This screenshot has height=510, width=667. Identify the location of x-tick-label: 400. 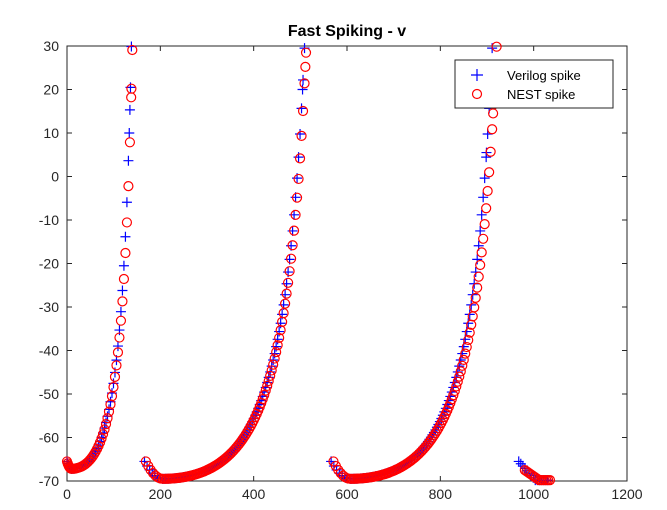
(254, 494).